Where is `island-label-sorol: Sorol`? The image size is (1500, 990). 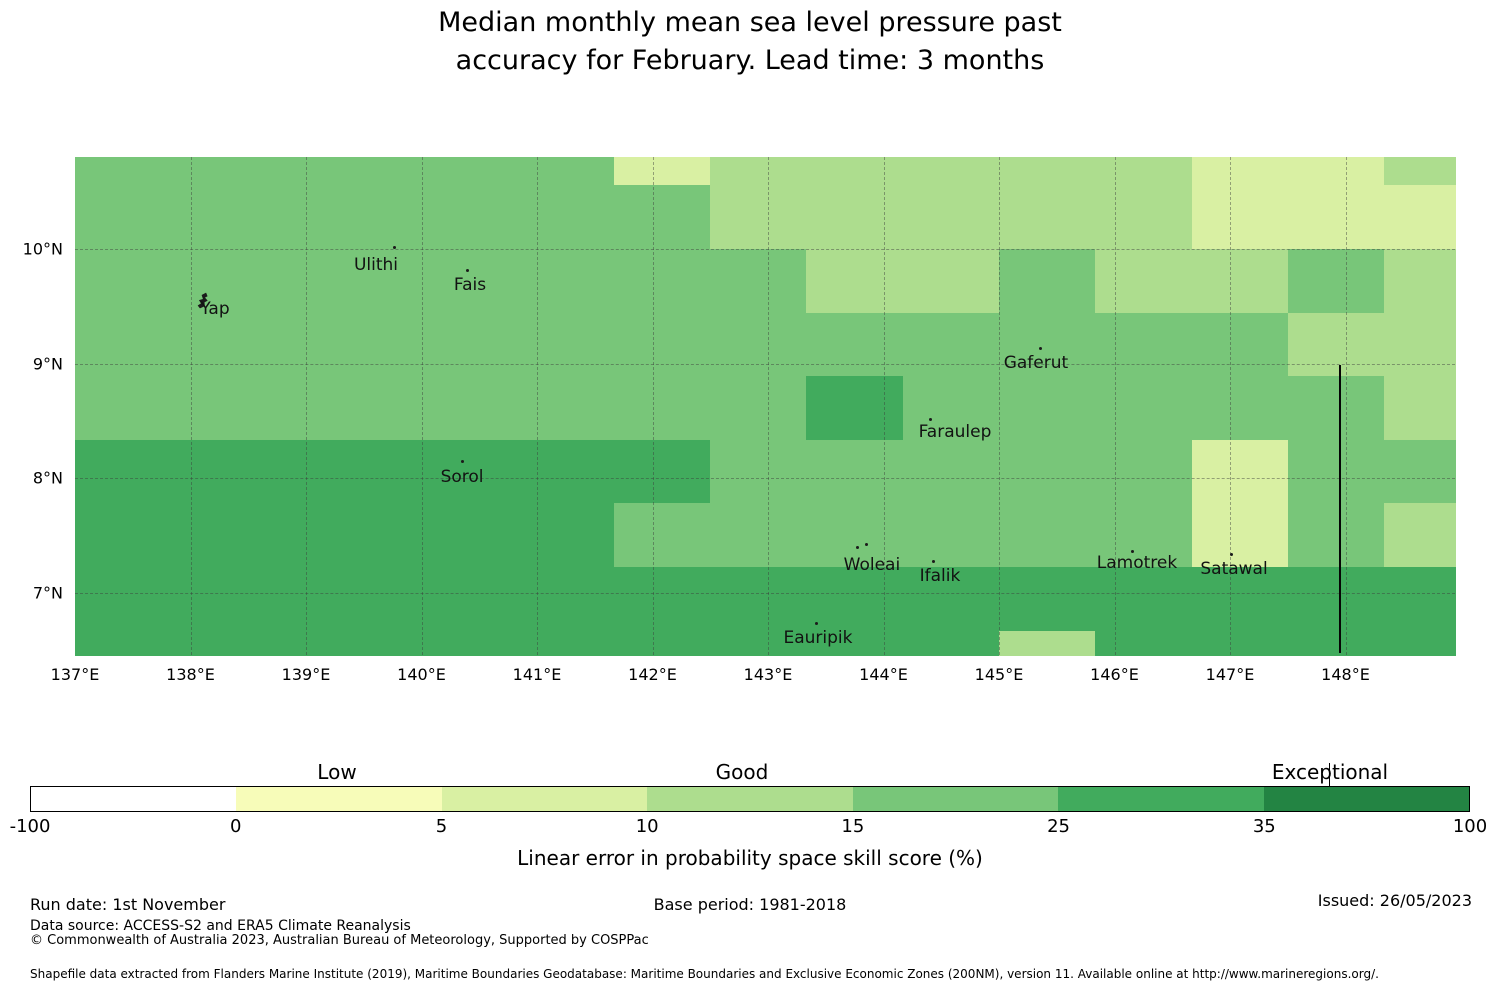
island-label-sorol: Sorol is located at coordinates (462, 476).